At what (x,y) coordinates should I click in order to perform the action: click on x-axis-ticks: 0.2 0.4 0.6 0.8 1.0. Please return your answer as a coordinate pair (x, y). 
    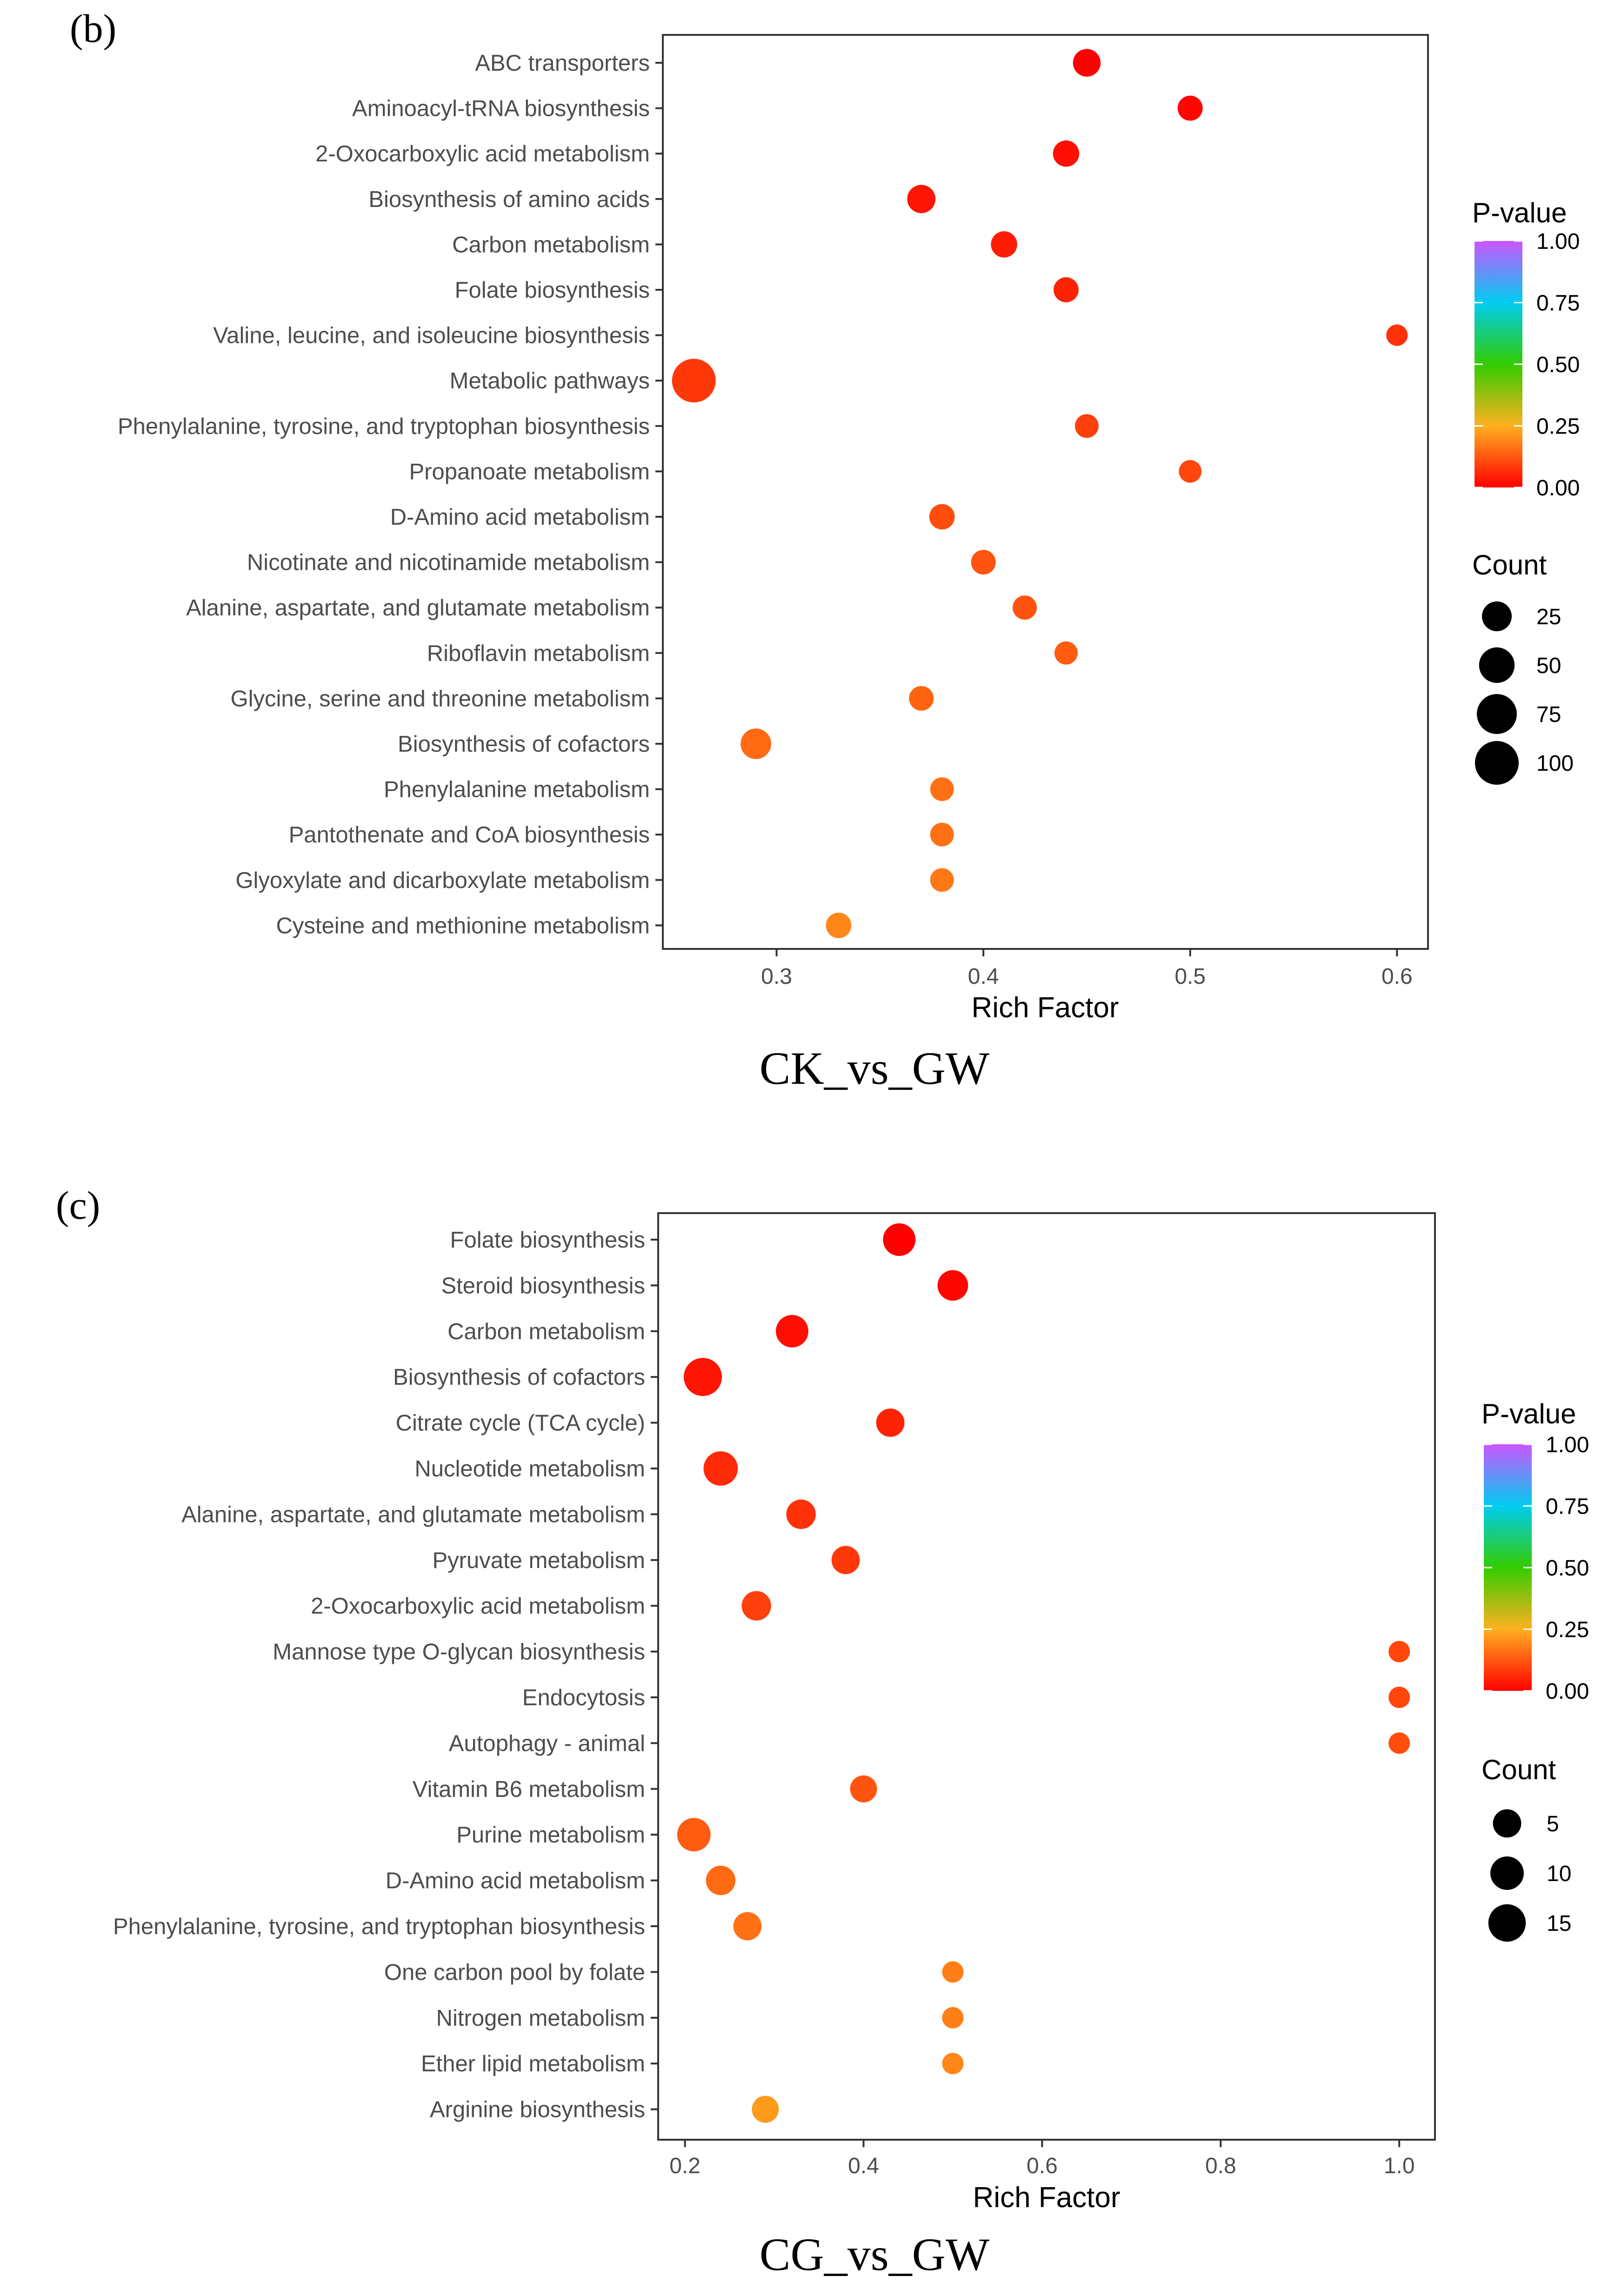
    Looking at the image, I should click on (1042, 2159).